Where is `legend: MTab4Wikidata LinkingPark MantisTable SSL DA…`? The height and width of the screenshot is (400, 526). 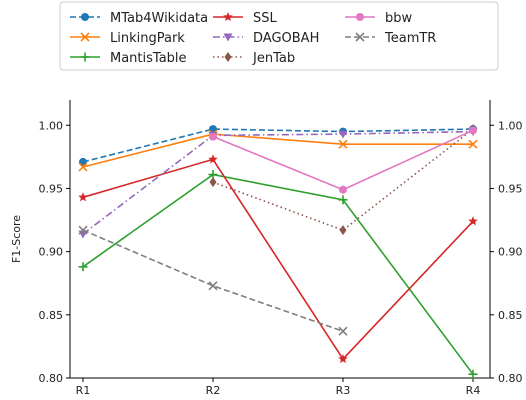 legend: MTab4Wikidata LinkingPark MantisTable SSL DA… is located at coordinates (279, 36).